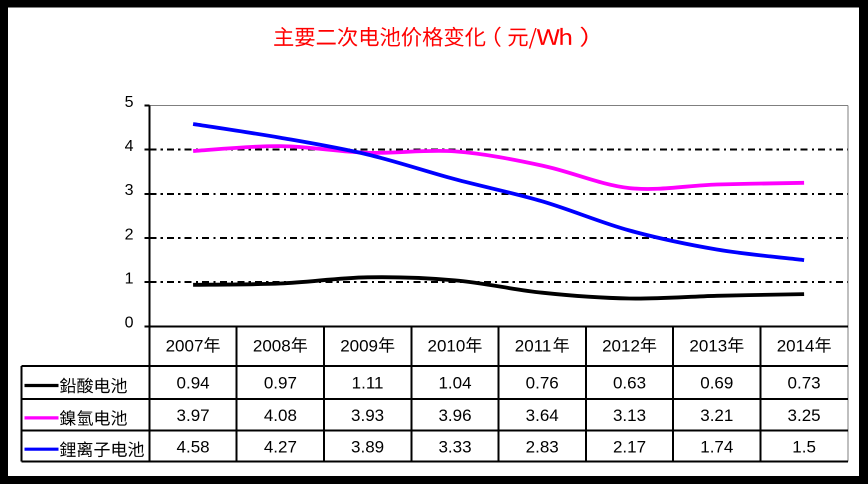 This screenshot has width=868, height=484. I want to click on svg-text: 2, so click(129, 234).